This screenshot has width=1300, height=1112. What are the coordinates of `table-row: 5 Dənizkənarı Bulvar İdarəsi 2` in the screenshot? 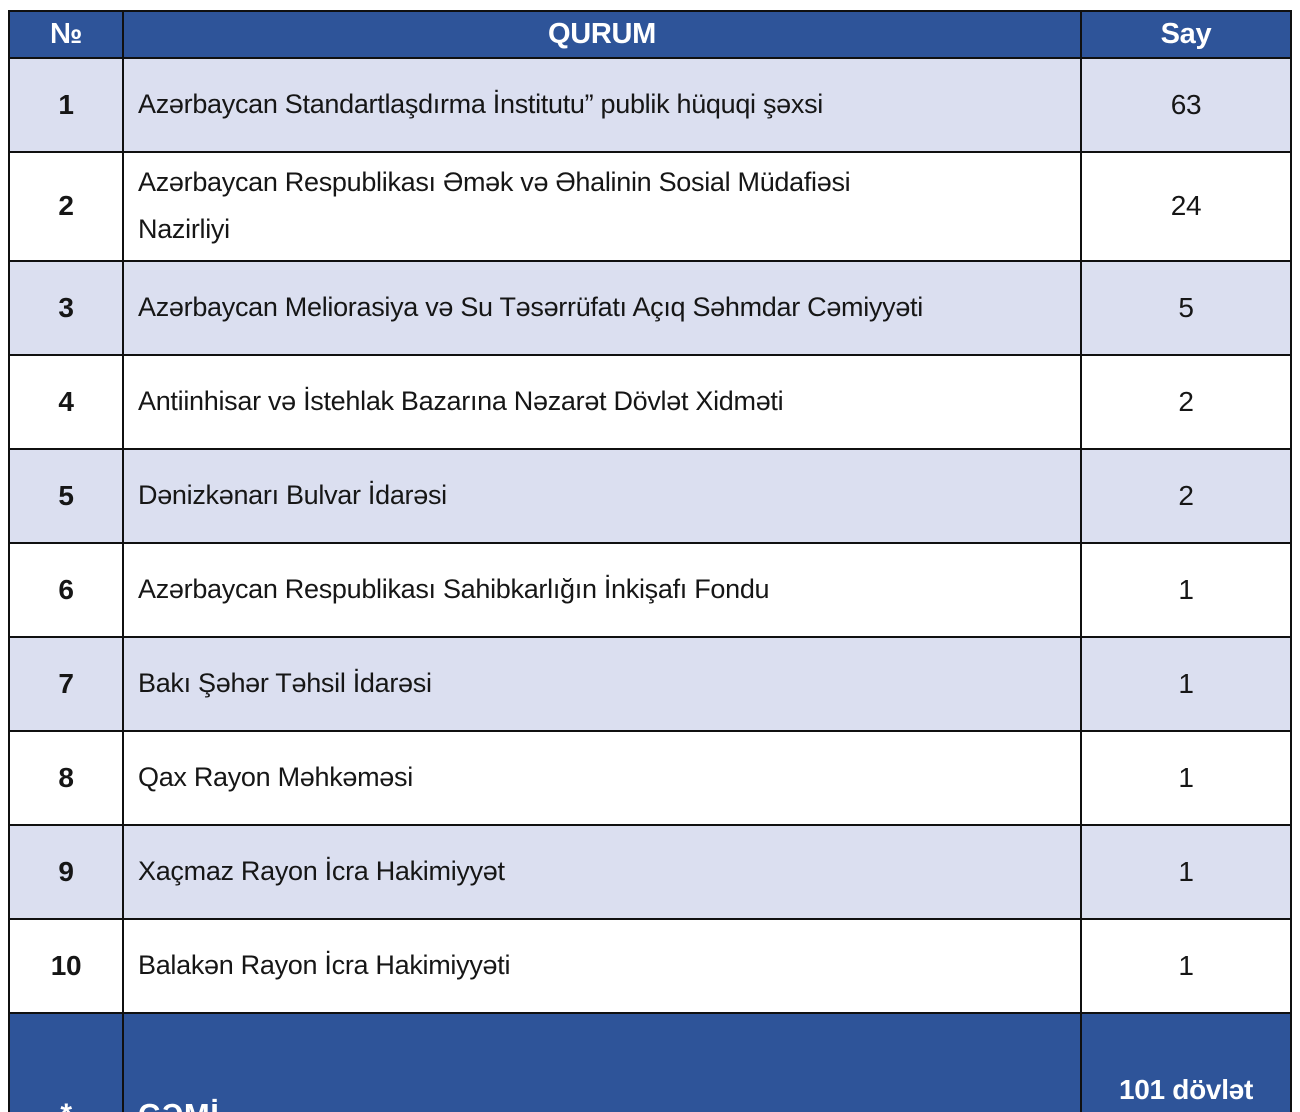 It's located at (650, 495).